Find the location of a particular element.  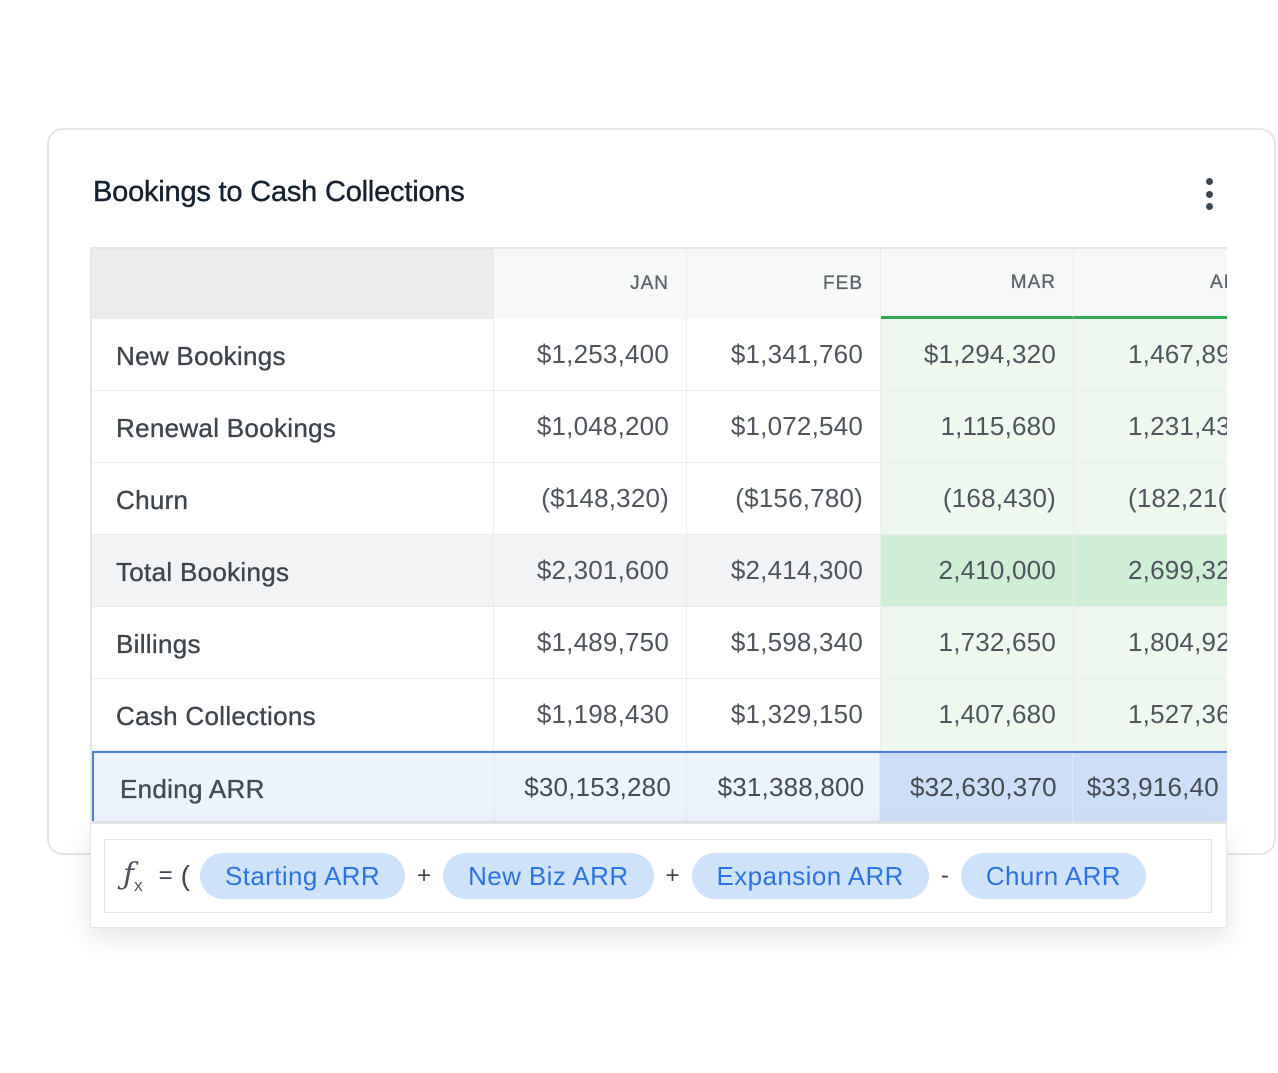

table-cell: 1,407,680 is located at coordinates (977, 714).